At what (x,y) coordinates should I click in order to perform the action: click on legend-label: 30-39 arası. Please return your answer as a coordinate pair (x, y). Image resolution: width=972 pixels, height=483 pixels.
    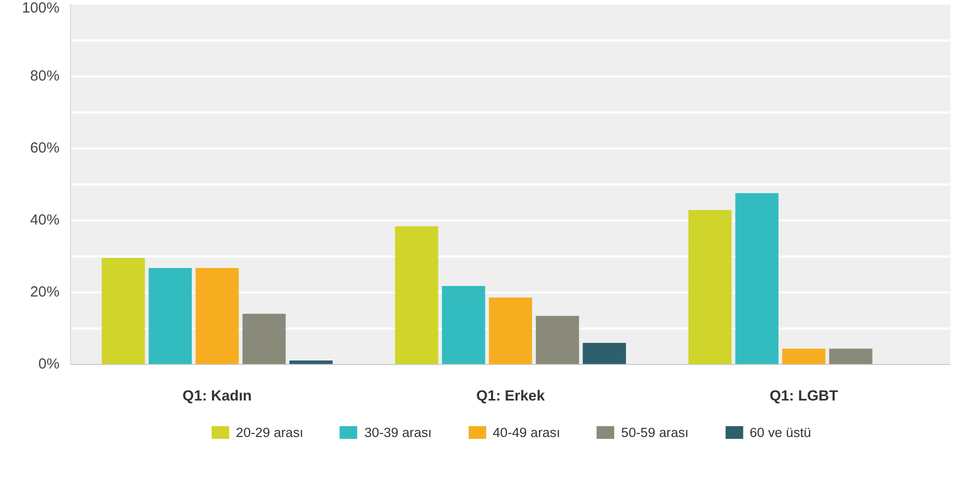
    Looking at the image, I should click on (398, 432).